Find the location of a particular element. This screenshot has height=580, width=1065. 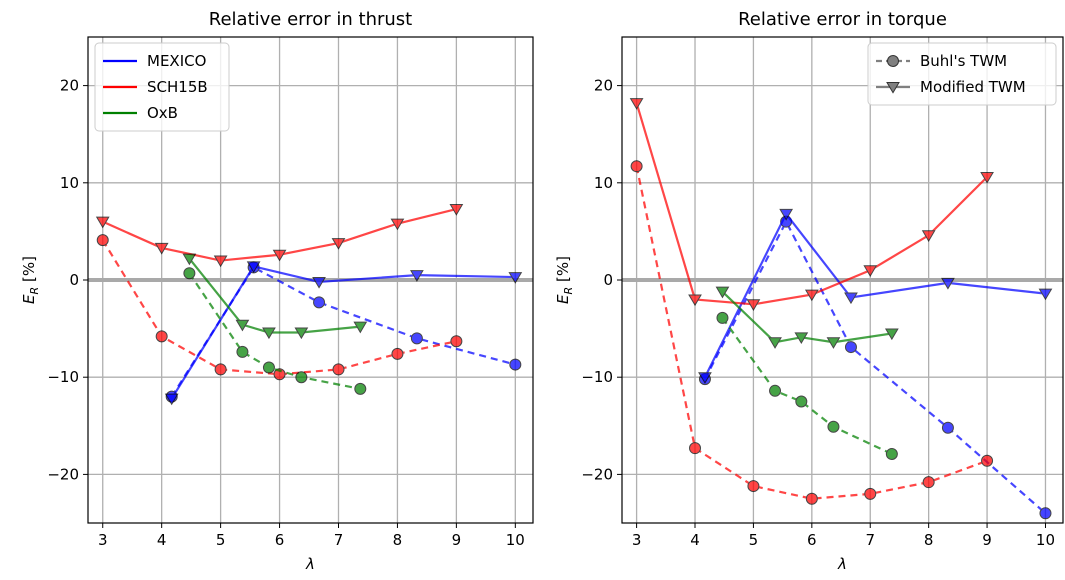

torque-line-oxb-buhl-s-twm is located at coordinates (807, 386).